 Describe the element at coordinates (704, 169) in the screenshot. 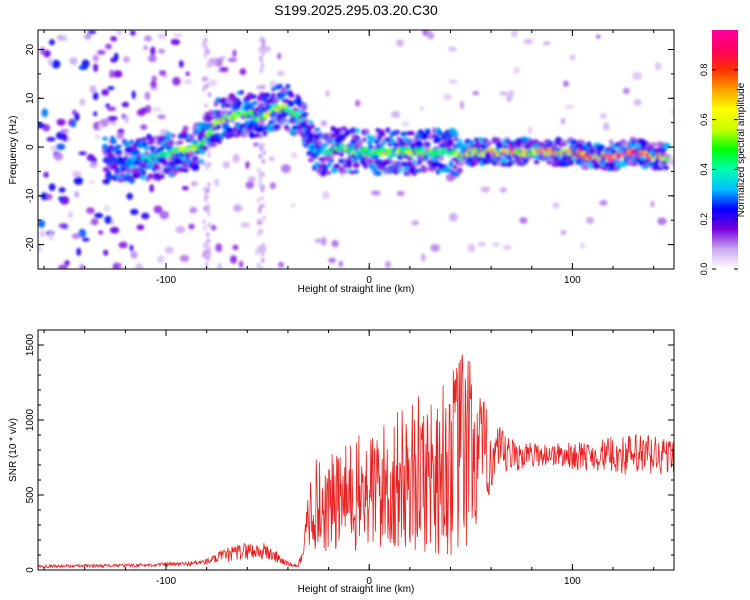

I see `colorbar-tick-label: 0.4` at that location.